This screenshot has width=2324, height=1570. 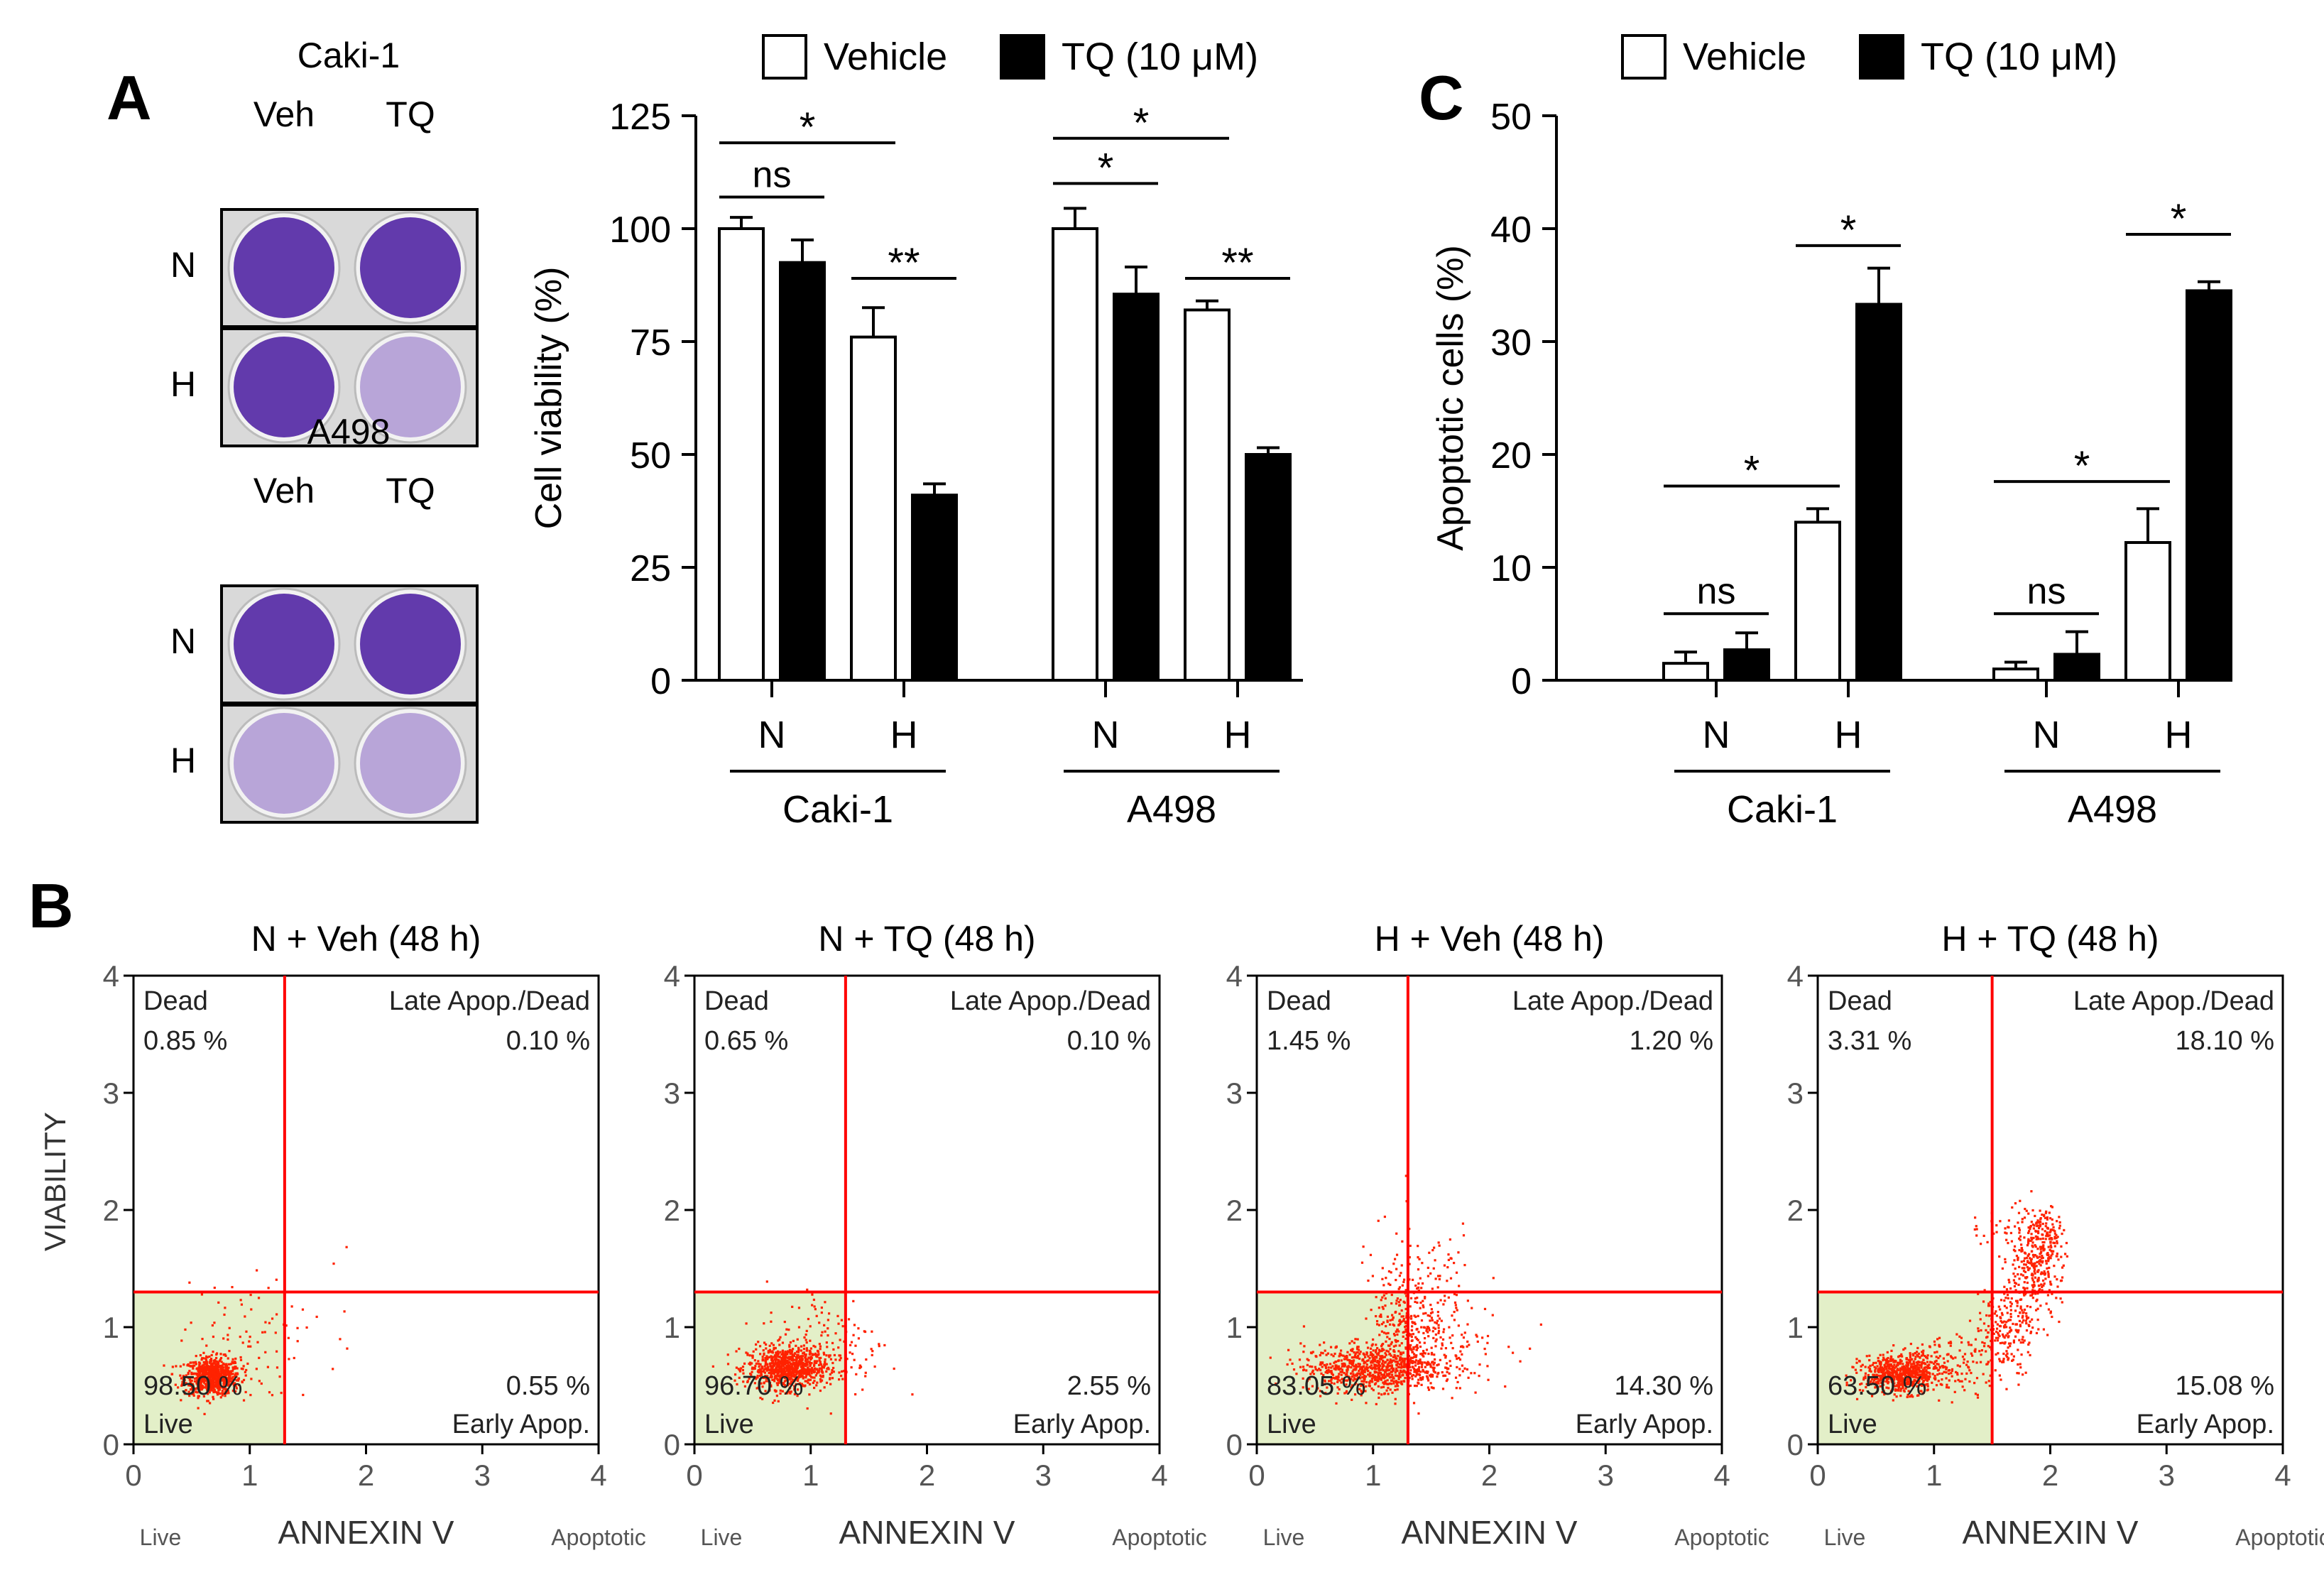 What do you see at coordinates (1234, 1210) in the screenshot?
I see `y-tick-label: 2` at bounding box center [1234, 1210].